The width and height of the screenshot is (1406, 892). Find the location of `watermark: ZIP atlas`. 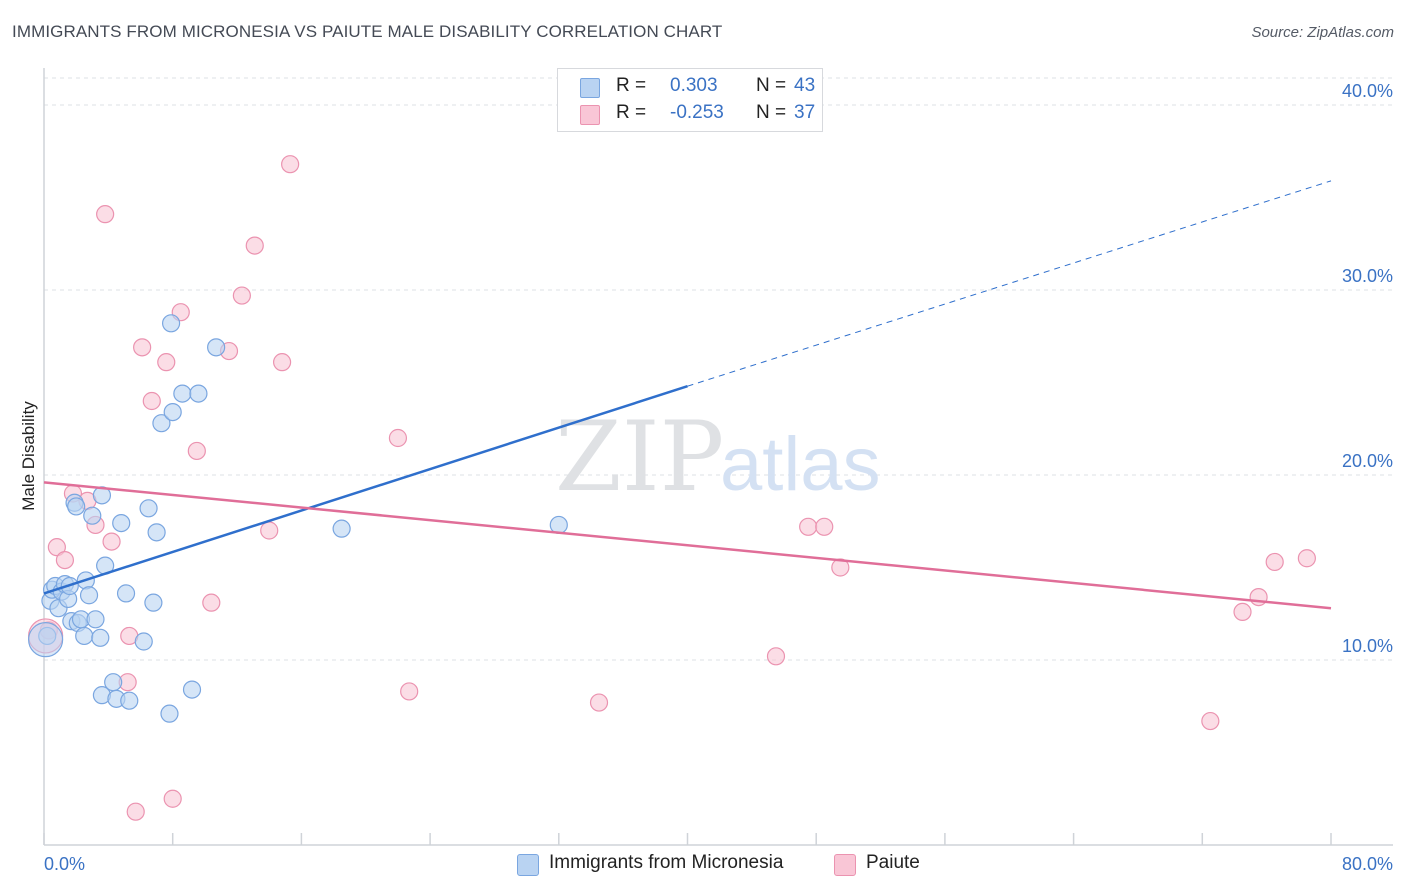

watermark: ZIP atlas is located at coordinates (718, 457).